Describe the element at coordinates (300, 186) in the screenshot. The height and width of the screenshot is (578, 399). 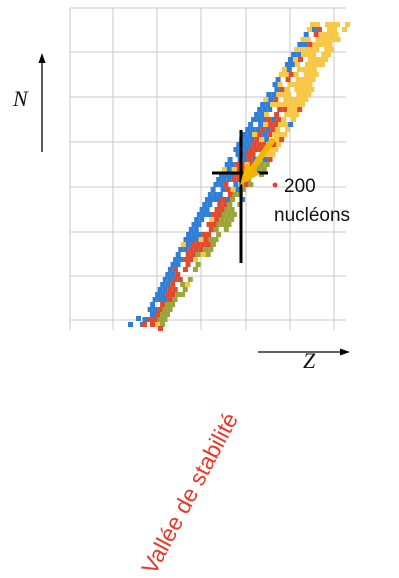
I see `nucleon-count-label: 200` at that location.